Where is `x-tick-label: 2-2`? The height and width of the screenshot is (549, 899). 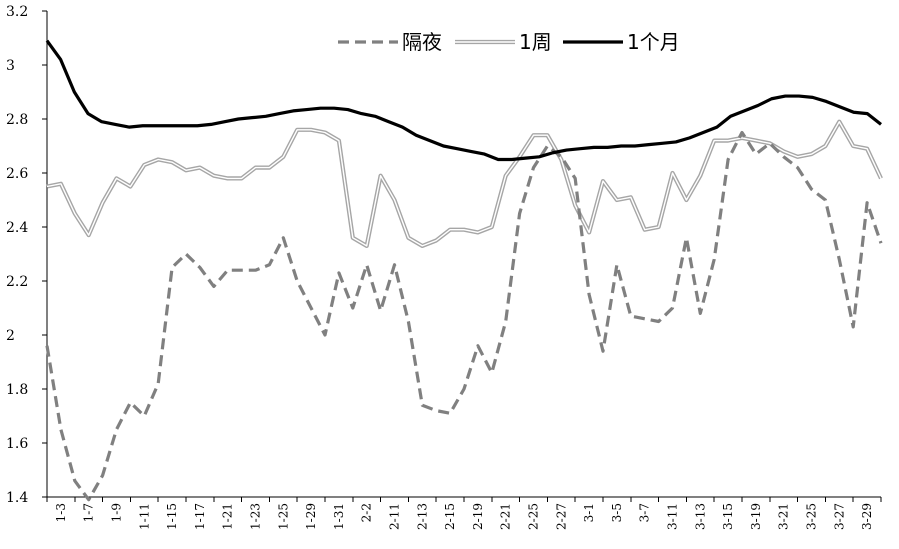 x-tick-label: 2-2 is located at coordinates (367, 512).